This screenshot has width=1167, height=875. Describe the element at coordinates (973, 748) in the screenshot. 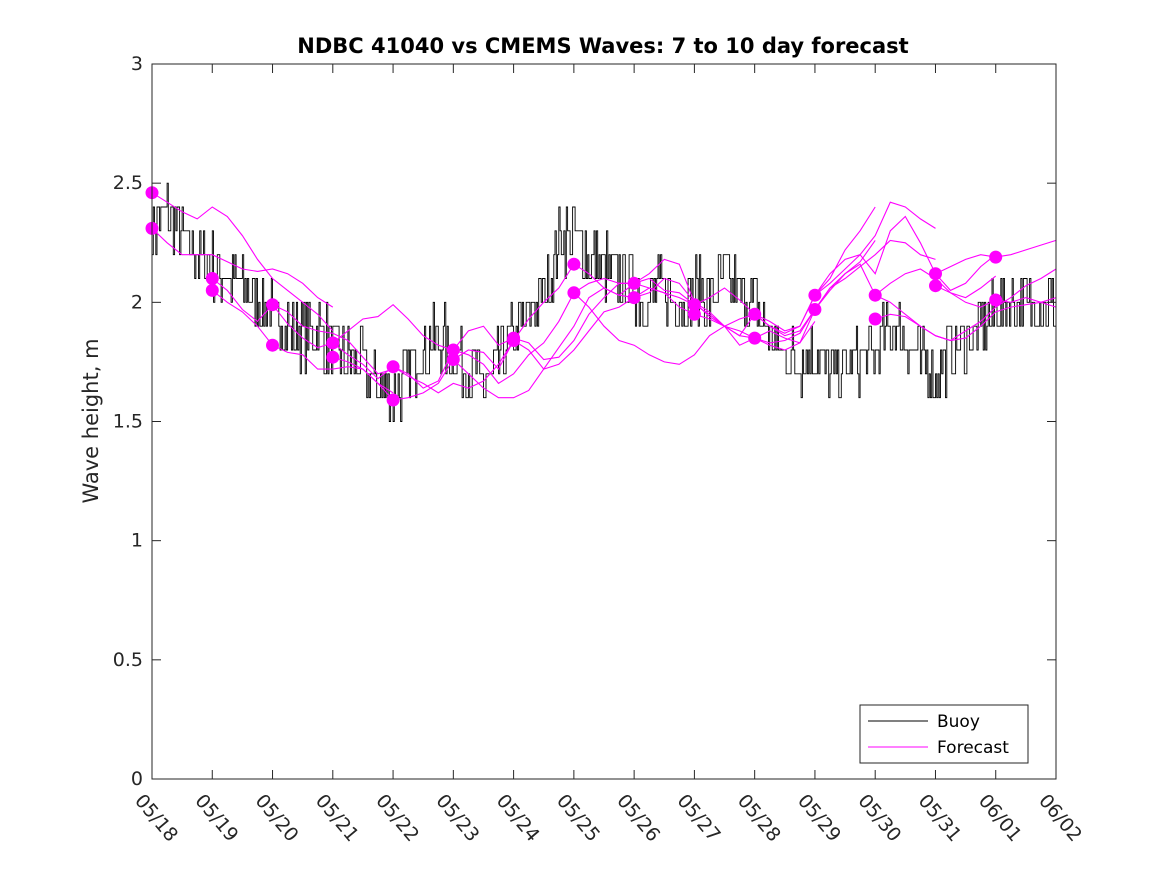

I see `legend-forecast-label: Forecast` at that location.